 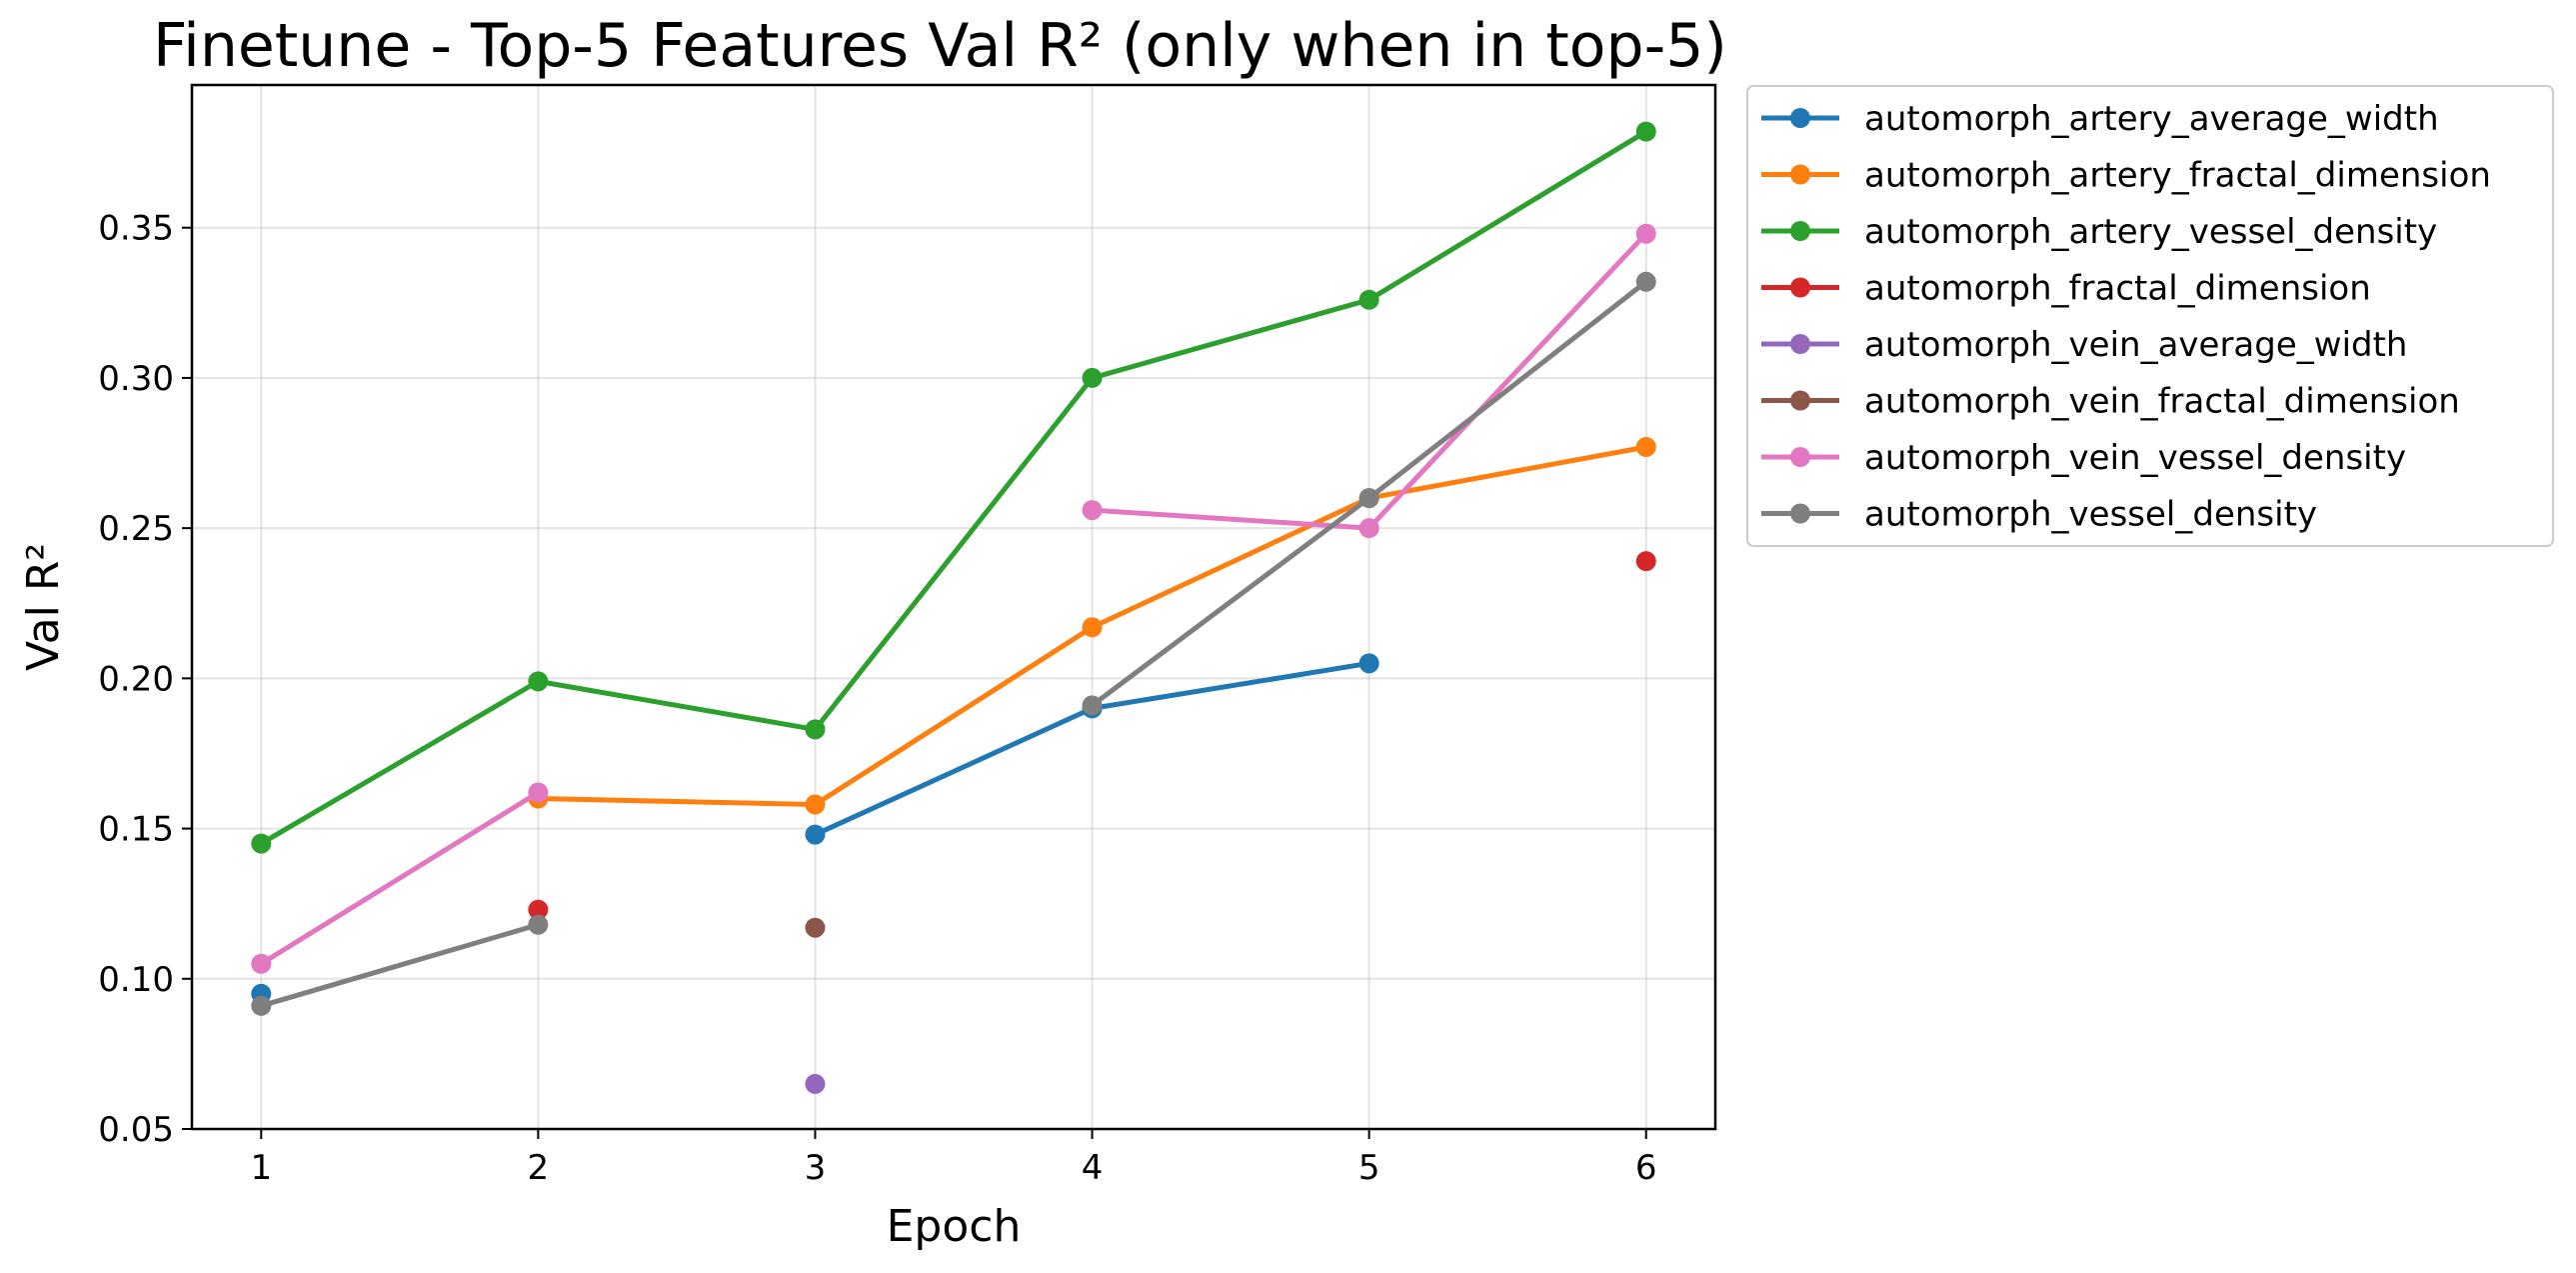 What do you see at coordinates (539, 1168) in the screenshot?
I see `x-tick-label: 2` at bounding box center [539, 1168].